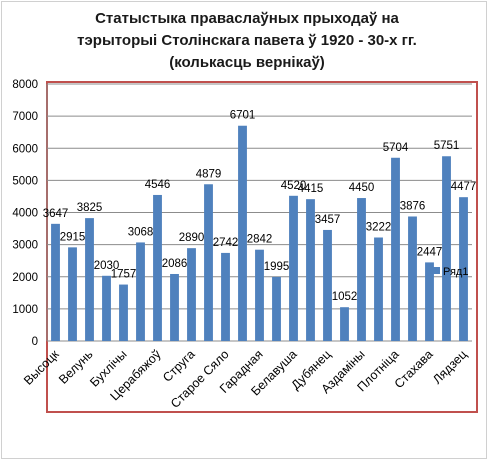 Image resolution: width=489 pixels, height=461 pixels. Describe the element at coordinates (247, 18) in the screenshot. I see `chart-title-line-1: Статыстыка праваслаўных прыходаў на` at that location.